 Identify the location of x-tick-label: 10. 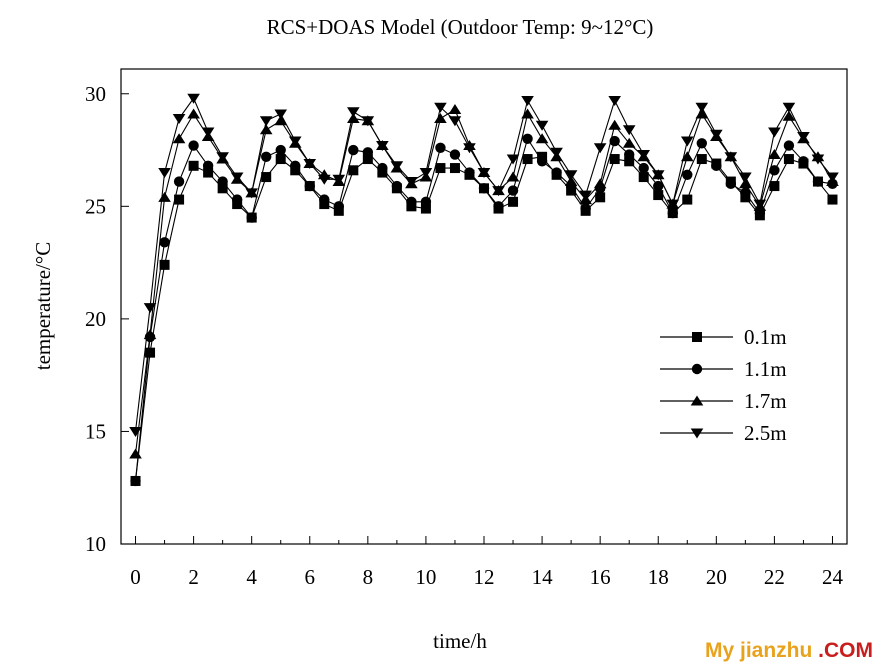
(425, 577).